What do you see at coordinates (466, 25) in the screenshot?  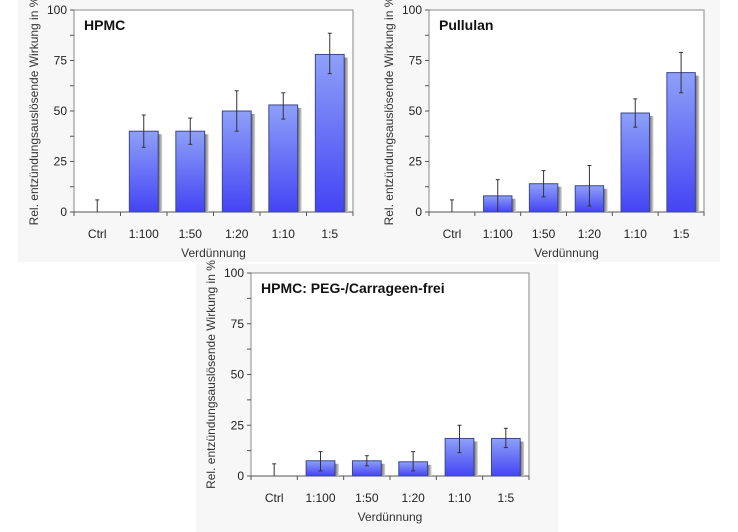 I see `panel-title: Pullulan` at bounding box center [466, 25].